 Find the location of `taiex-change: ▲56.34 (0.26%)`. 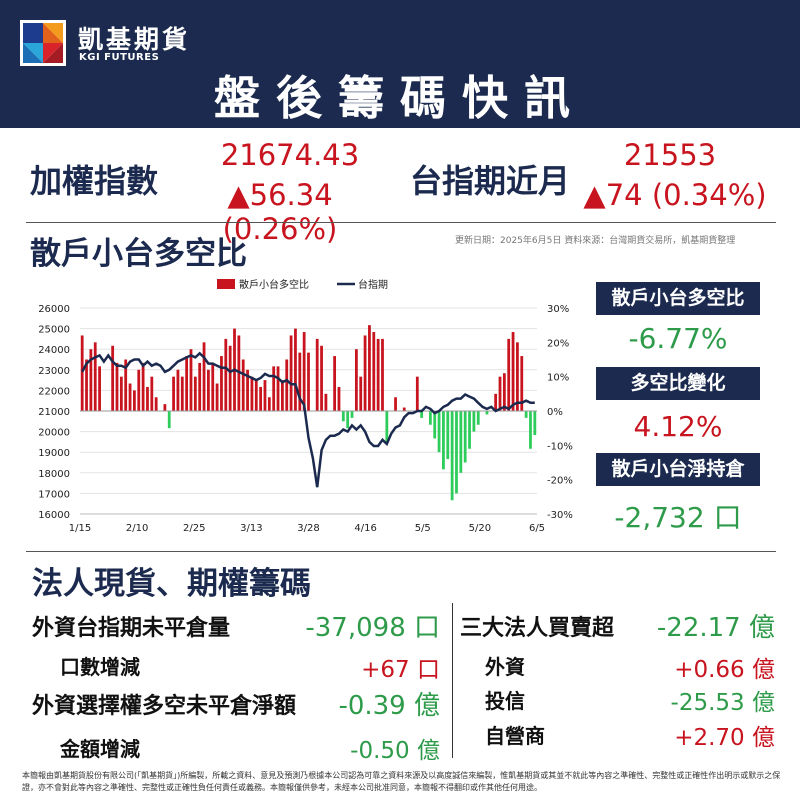

taiex-change: ▲56.34 (0.26%) is located at coordinates (280, 212).